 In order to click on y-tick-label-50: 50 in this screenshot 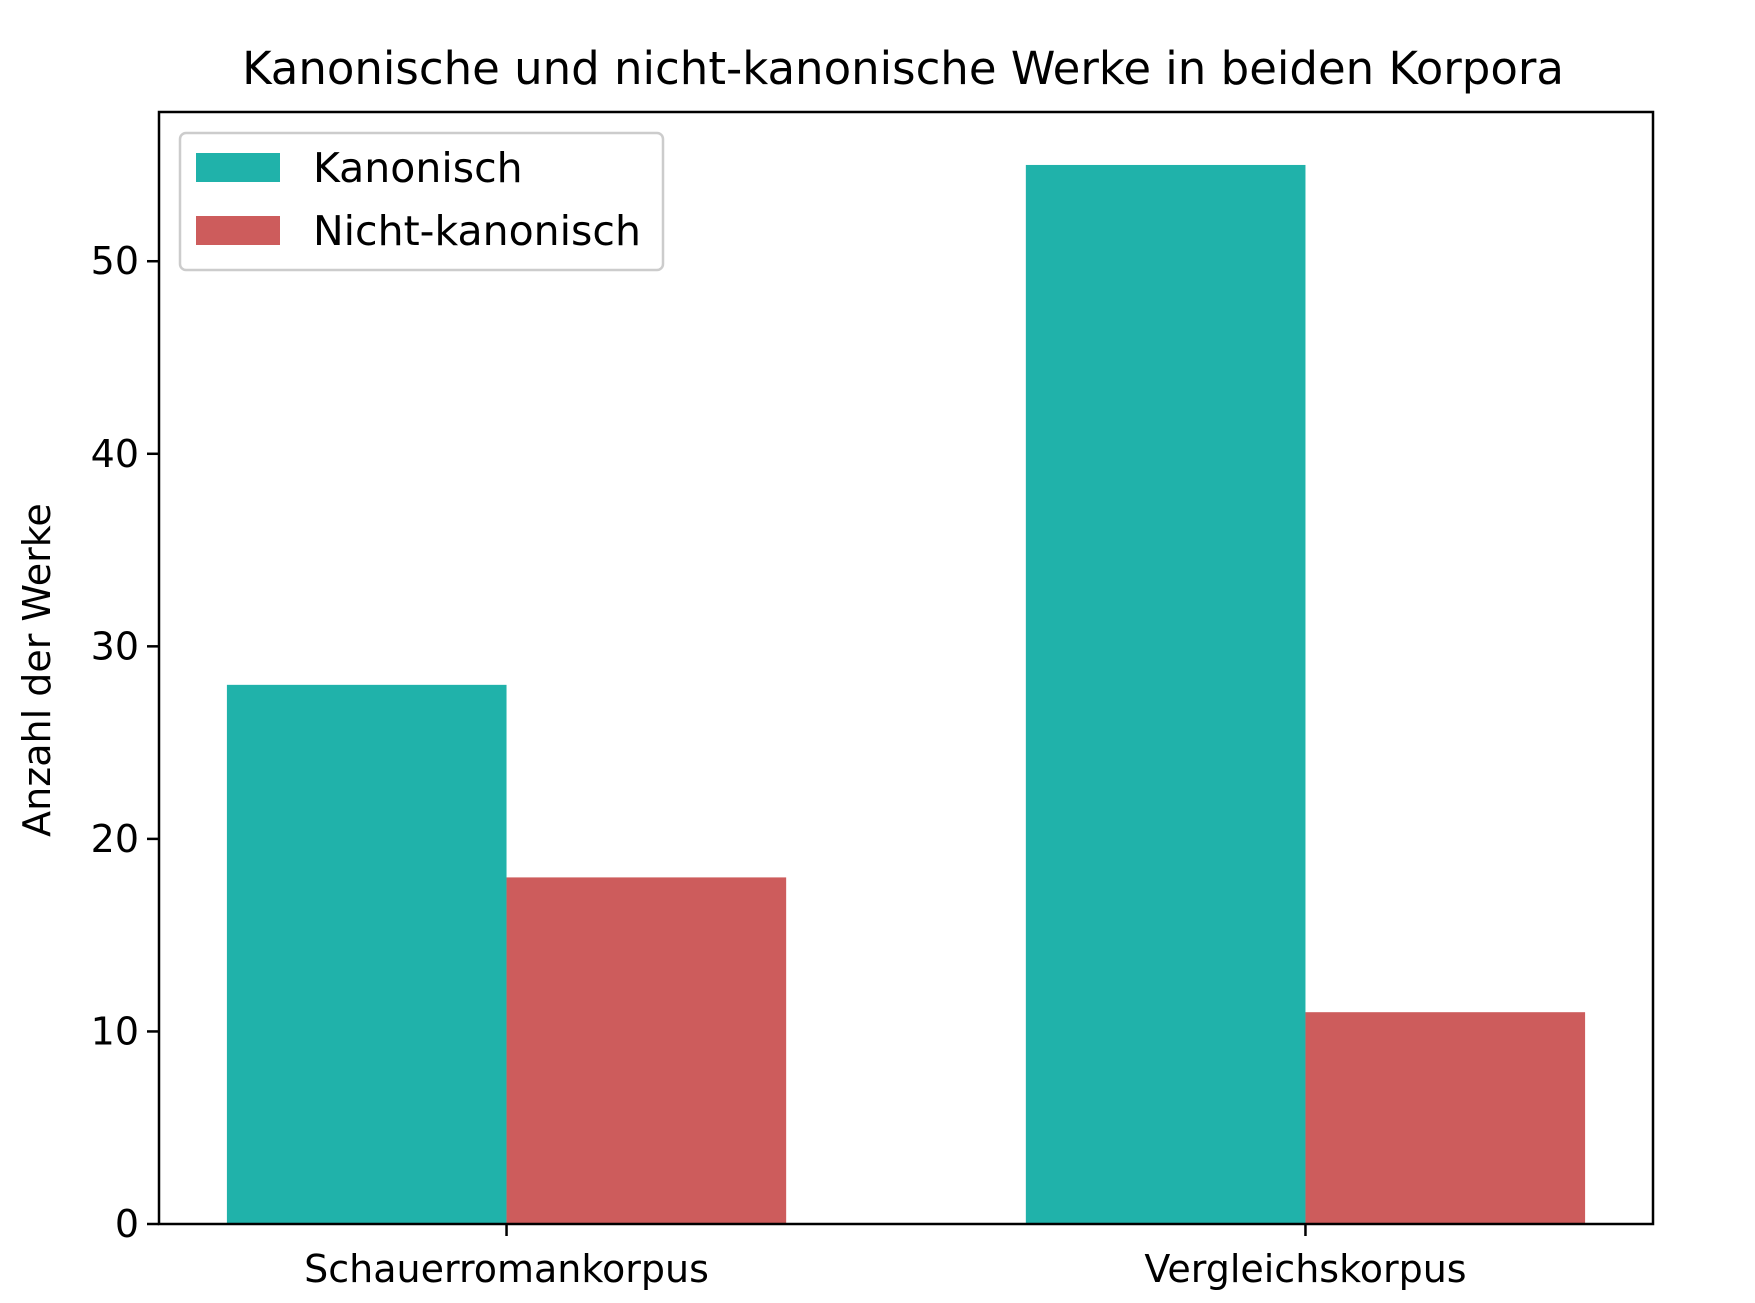, I will do `click(115, 261)`.